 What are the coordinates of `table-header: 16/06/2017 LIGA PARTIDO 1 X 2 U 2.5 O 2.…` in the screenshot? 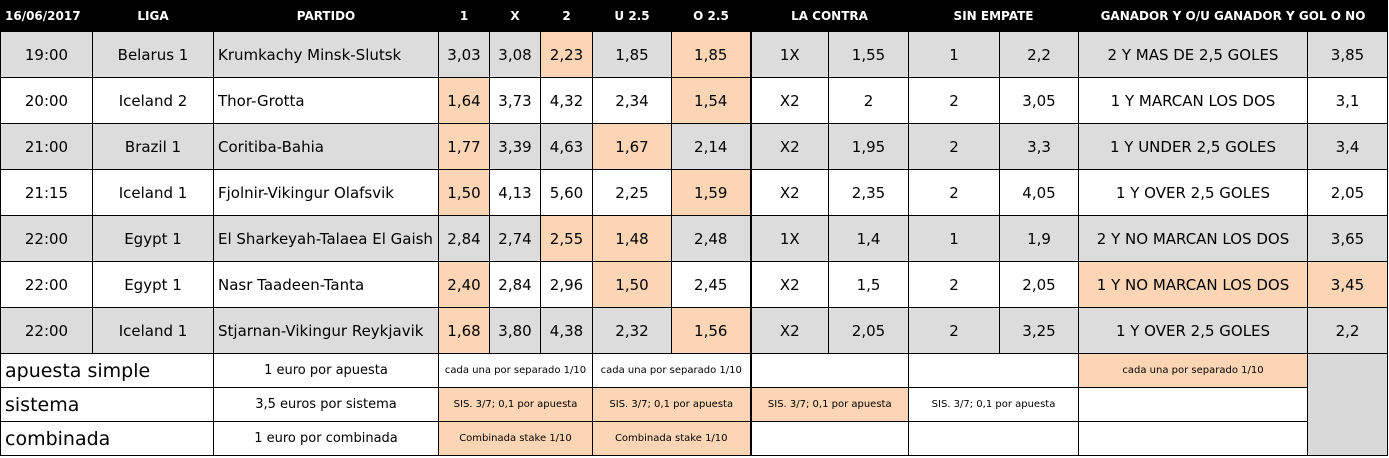 It's located at (694, 16).